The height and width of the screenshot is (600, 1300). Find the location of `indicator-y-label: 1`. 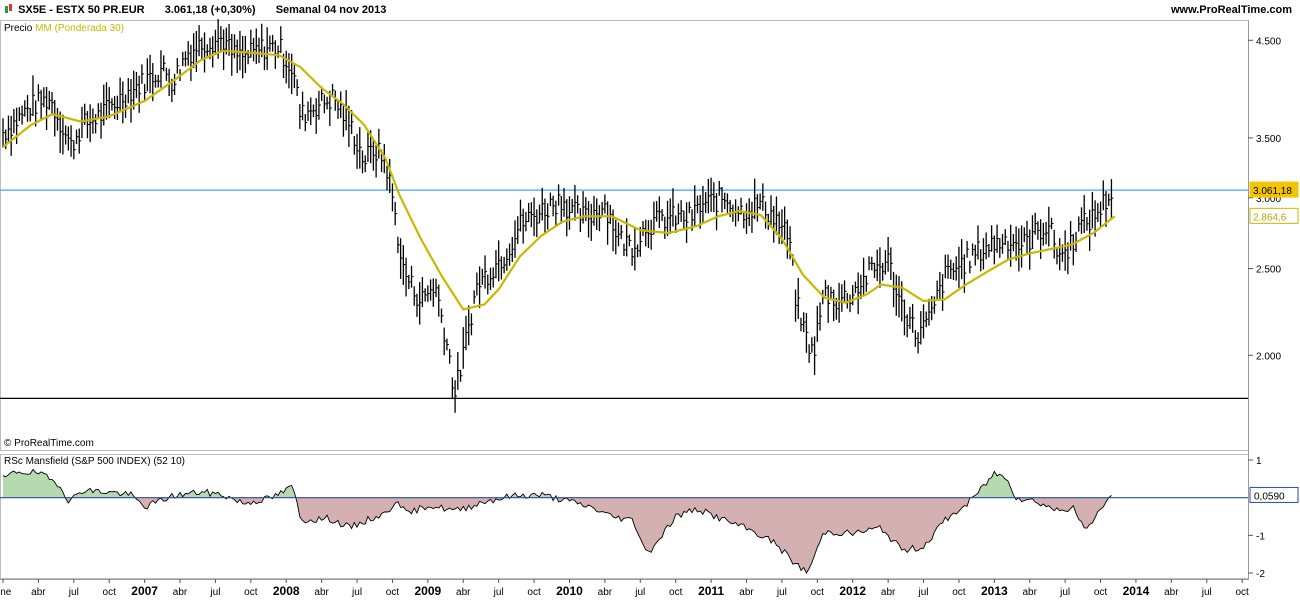

indicator-y-label: 1 is located at coordinates (1259, 461).